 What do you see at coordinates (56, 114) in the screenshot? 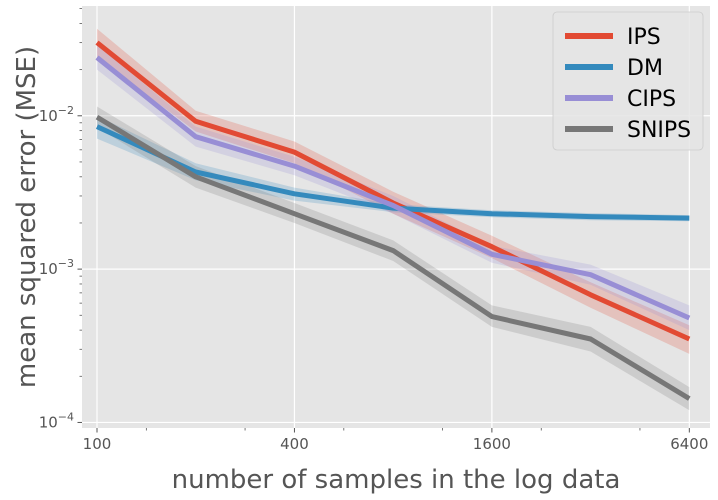
I see `y-tick-label: 10⁻²` at bounding box center [56, 114].